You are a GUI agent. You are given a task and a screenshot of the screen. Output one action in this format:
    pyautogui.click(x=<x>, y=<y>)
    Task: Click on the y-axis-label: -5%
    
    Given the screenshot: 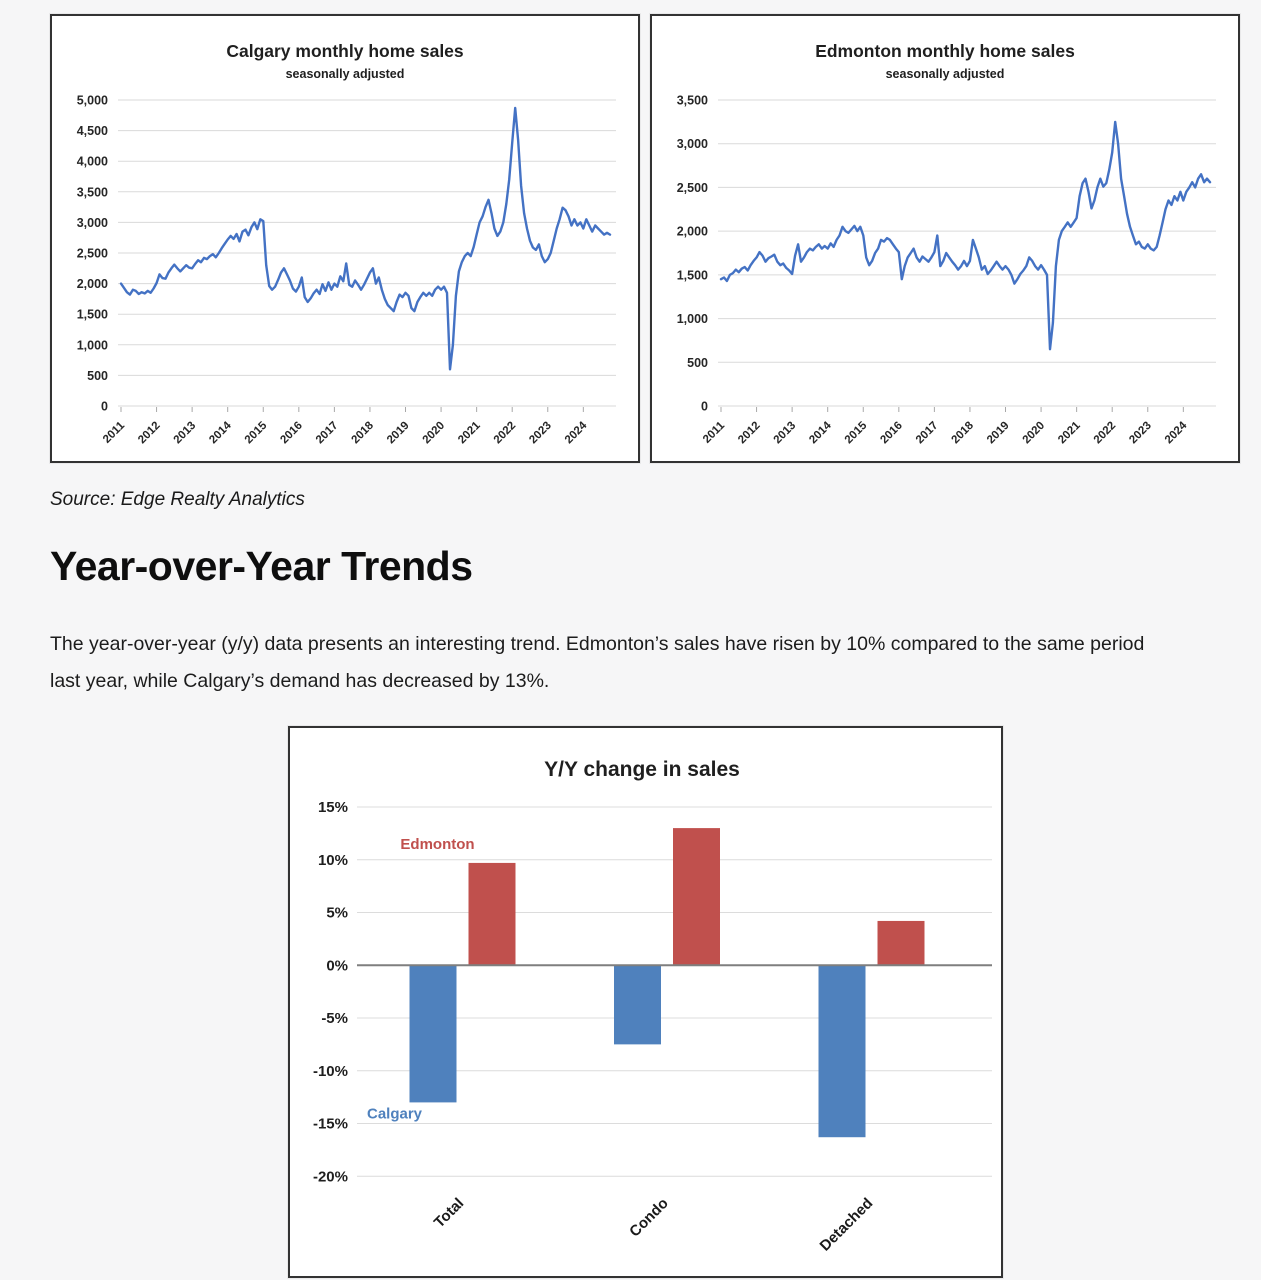 What is the action you would take?
    pyautogui.click(x=334, y=1018)
    